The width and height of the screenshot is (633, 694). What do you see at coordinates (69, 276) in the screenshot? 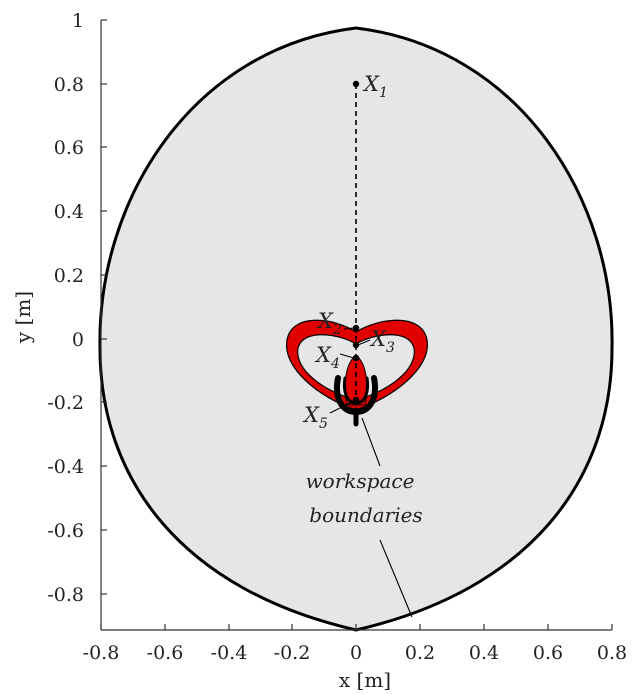
I see `y-tick-label: 0.2` at bounding box center [69, 276].